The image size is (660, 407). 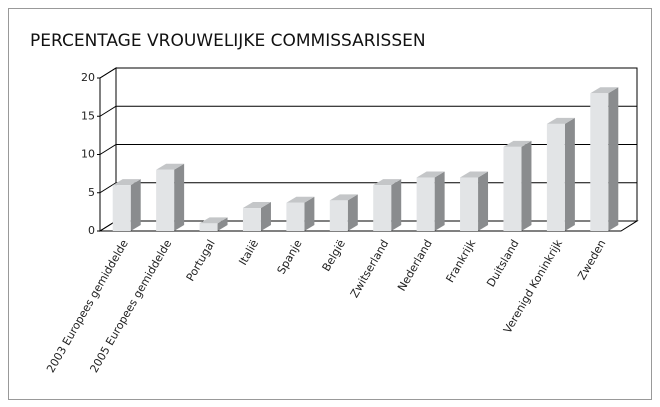 I want to click on y-tick-label: 10, so click(x=88, y=154).